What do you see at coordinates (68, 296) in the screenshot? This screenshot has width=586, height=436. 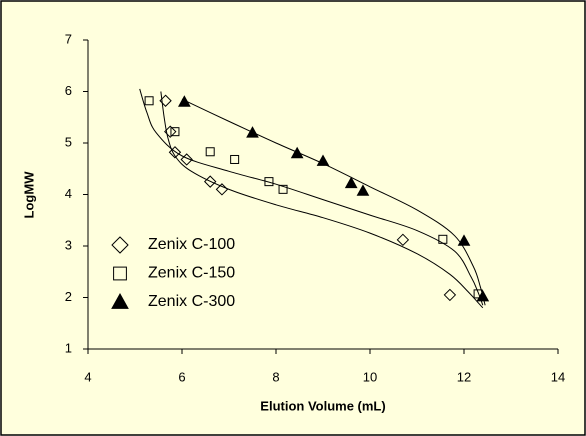 I see `y-tick-label: 2` at bounding box center [68, 296].